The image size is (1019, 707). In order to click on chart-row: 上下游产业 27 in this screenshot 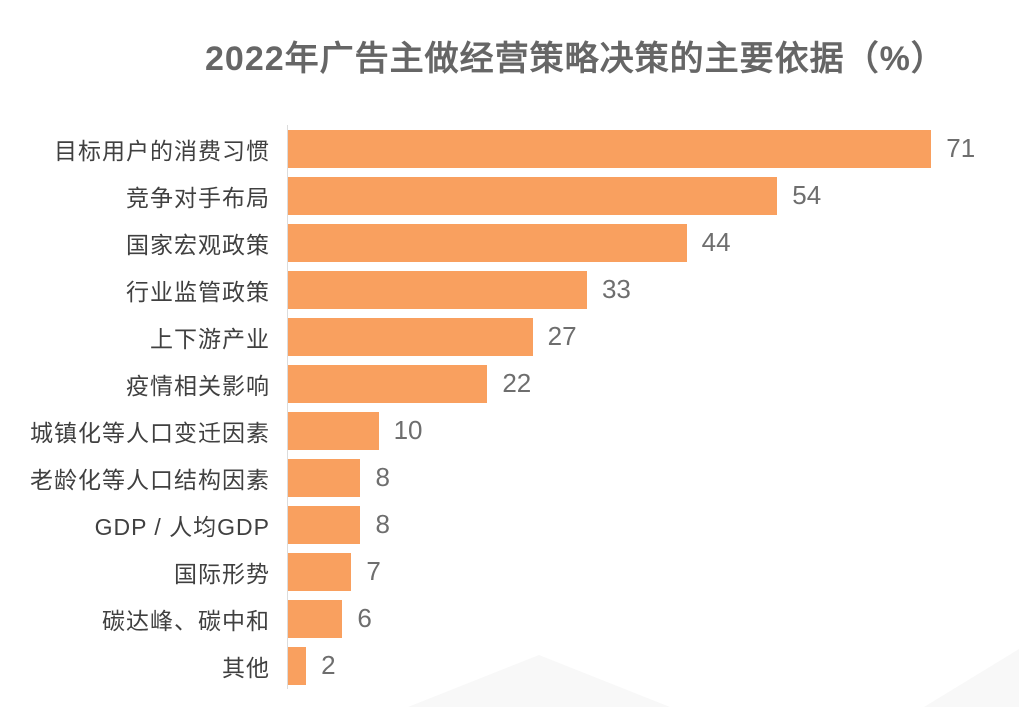, I will do `click(509, 336)`.